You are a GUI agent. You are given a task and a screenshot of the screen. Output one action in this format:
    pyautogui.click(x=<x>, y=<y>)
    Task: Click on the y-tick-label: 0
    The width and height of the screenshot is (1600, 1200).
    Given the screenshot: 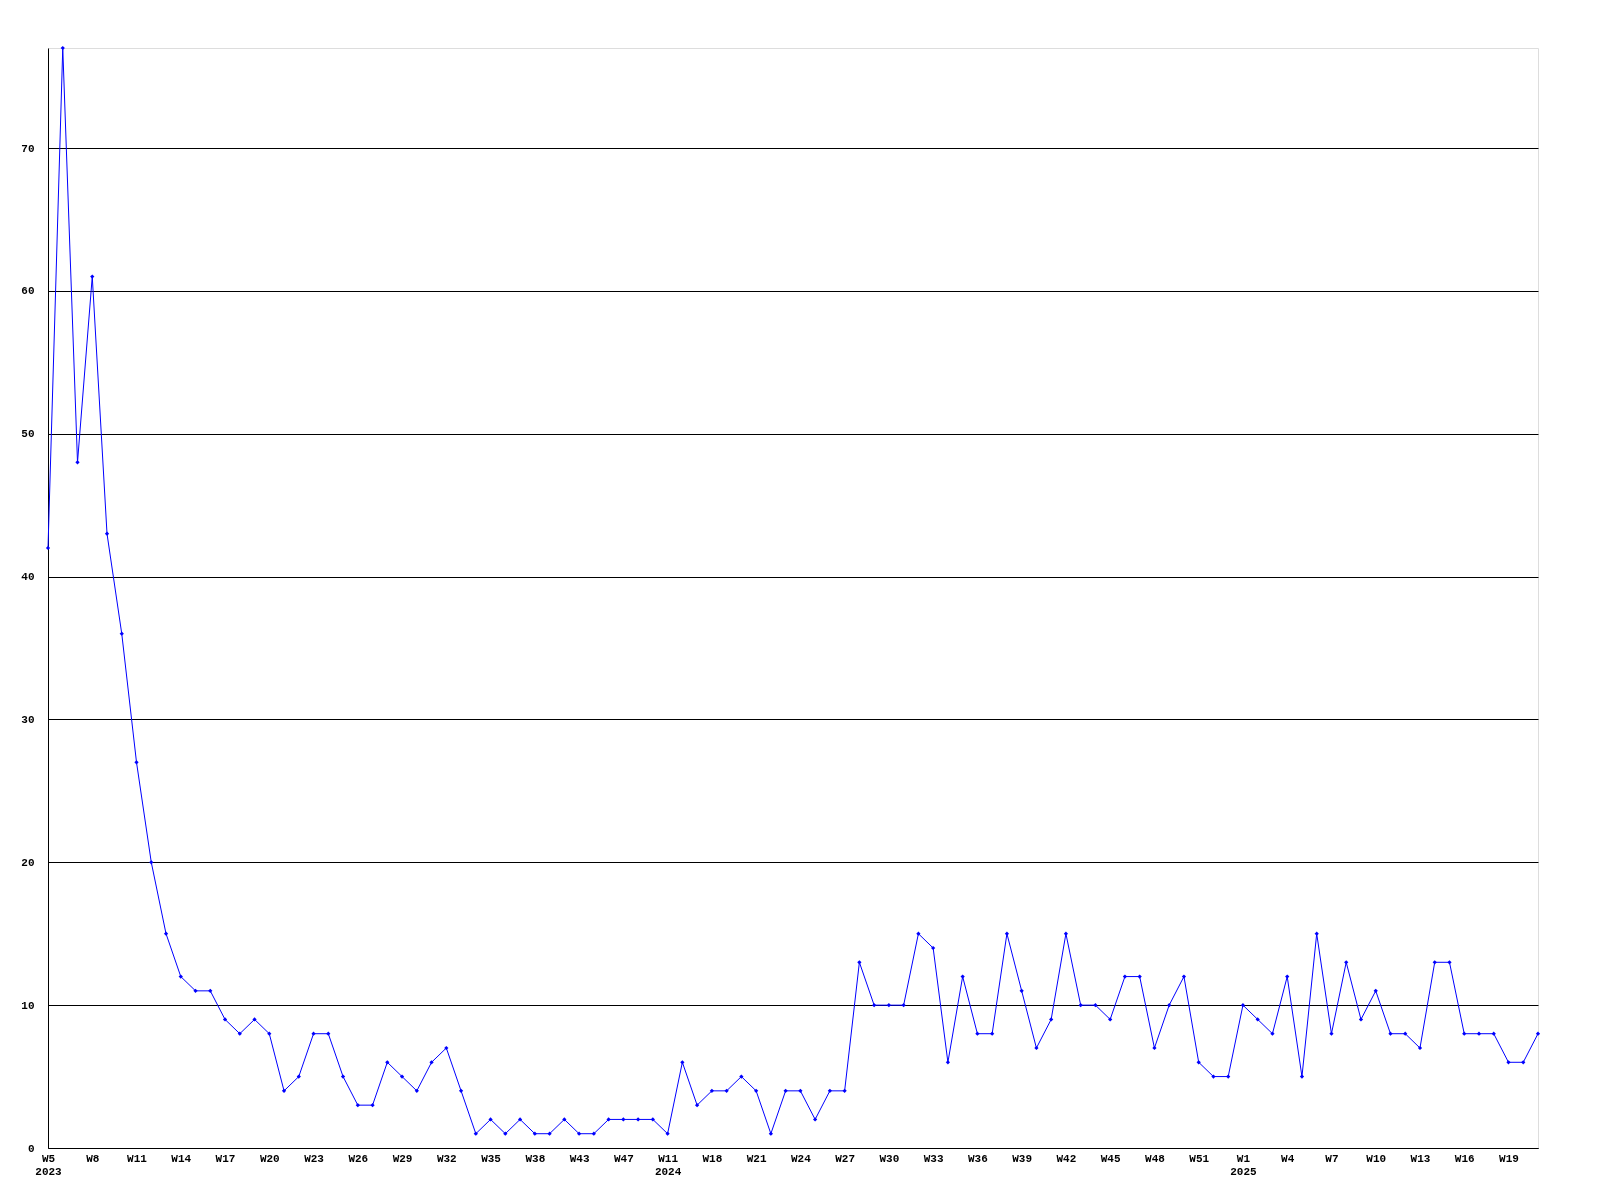 What is the action you would take?
    pyautogui.click(x=31, y=1148)
    